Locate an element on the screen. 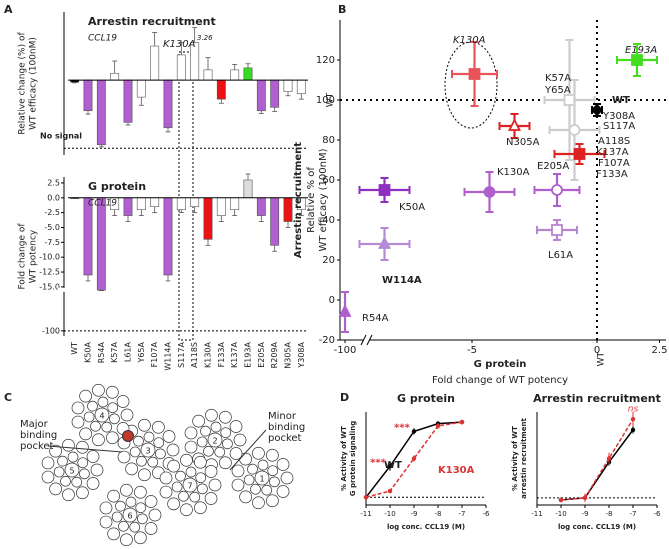  axis-break is located at coordinates (64, 289).